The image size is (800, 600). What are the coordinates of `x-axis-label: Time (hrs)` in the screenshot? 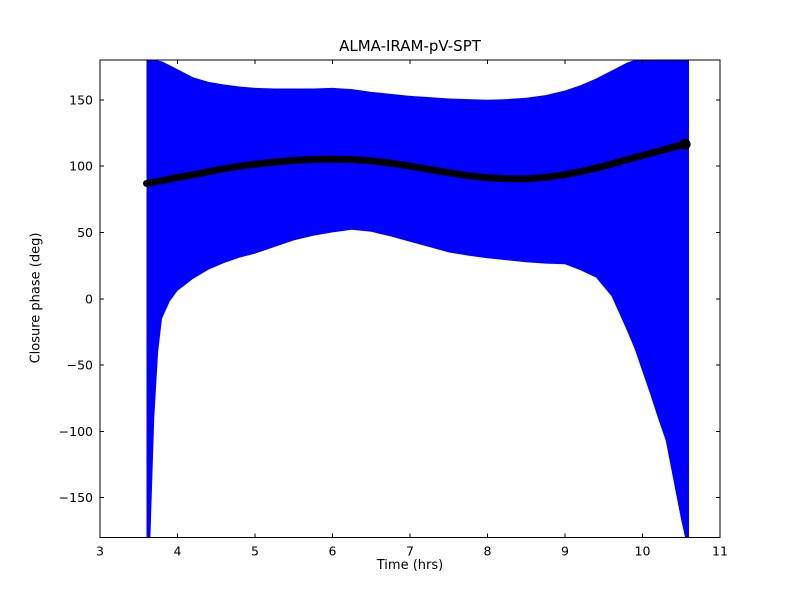 It's located at (410, 565).